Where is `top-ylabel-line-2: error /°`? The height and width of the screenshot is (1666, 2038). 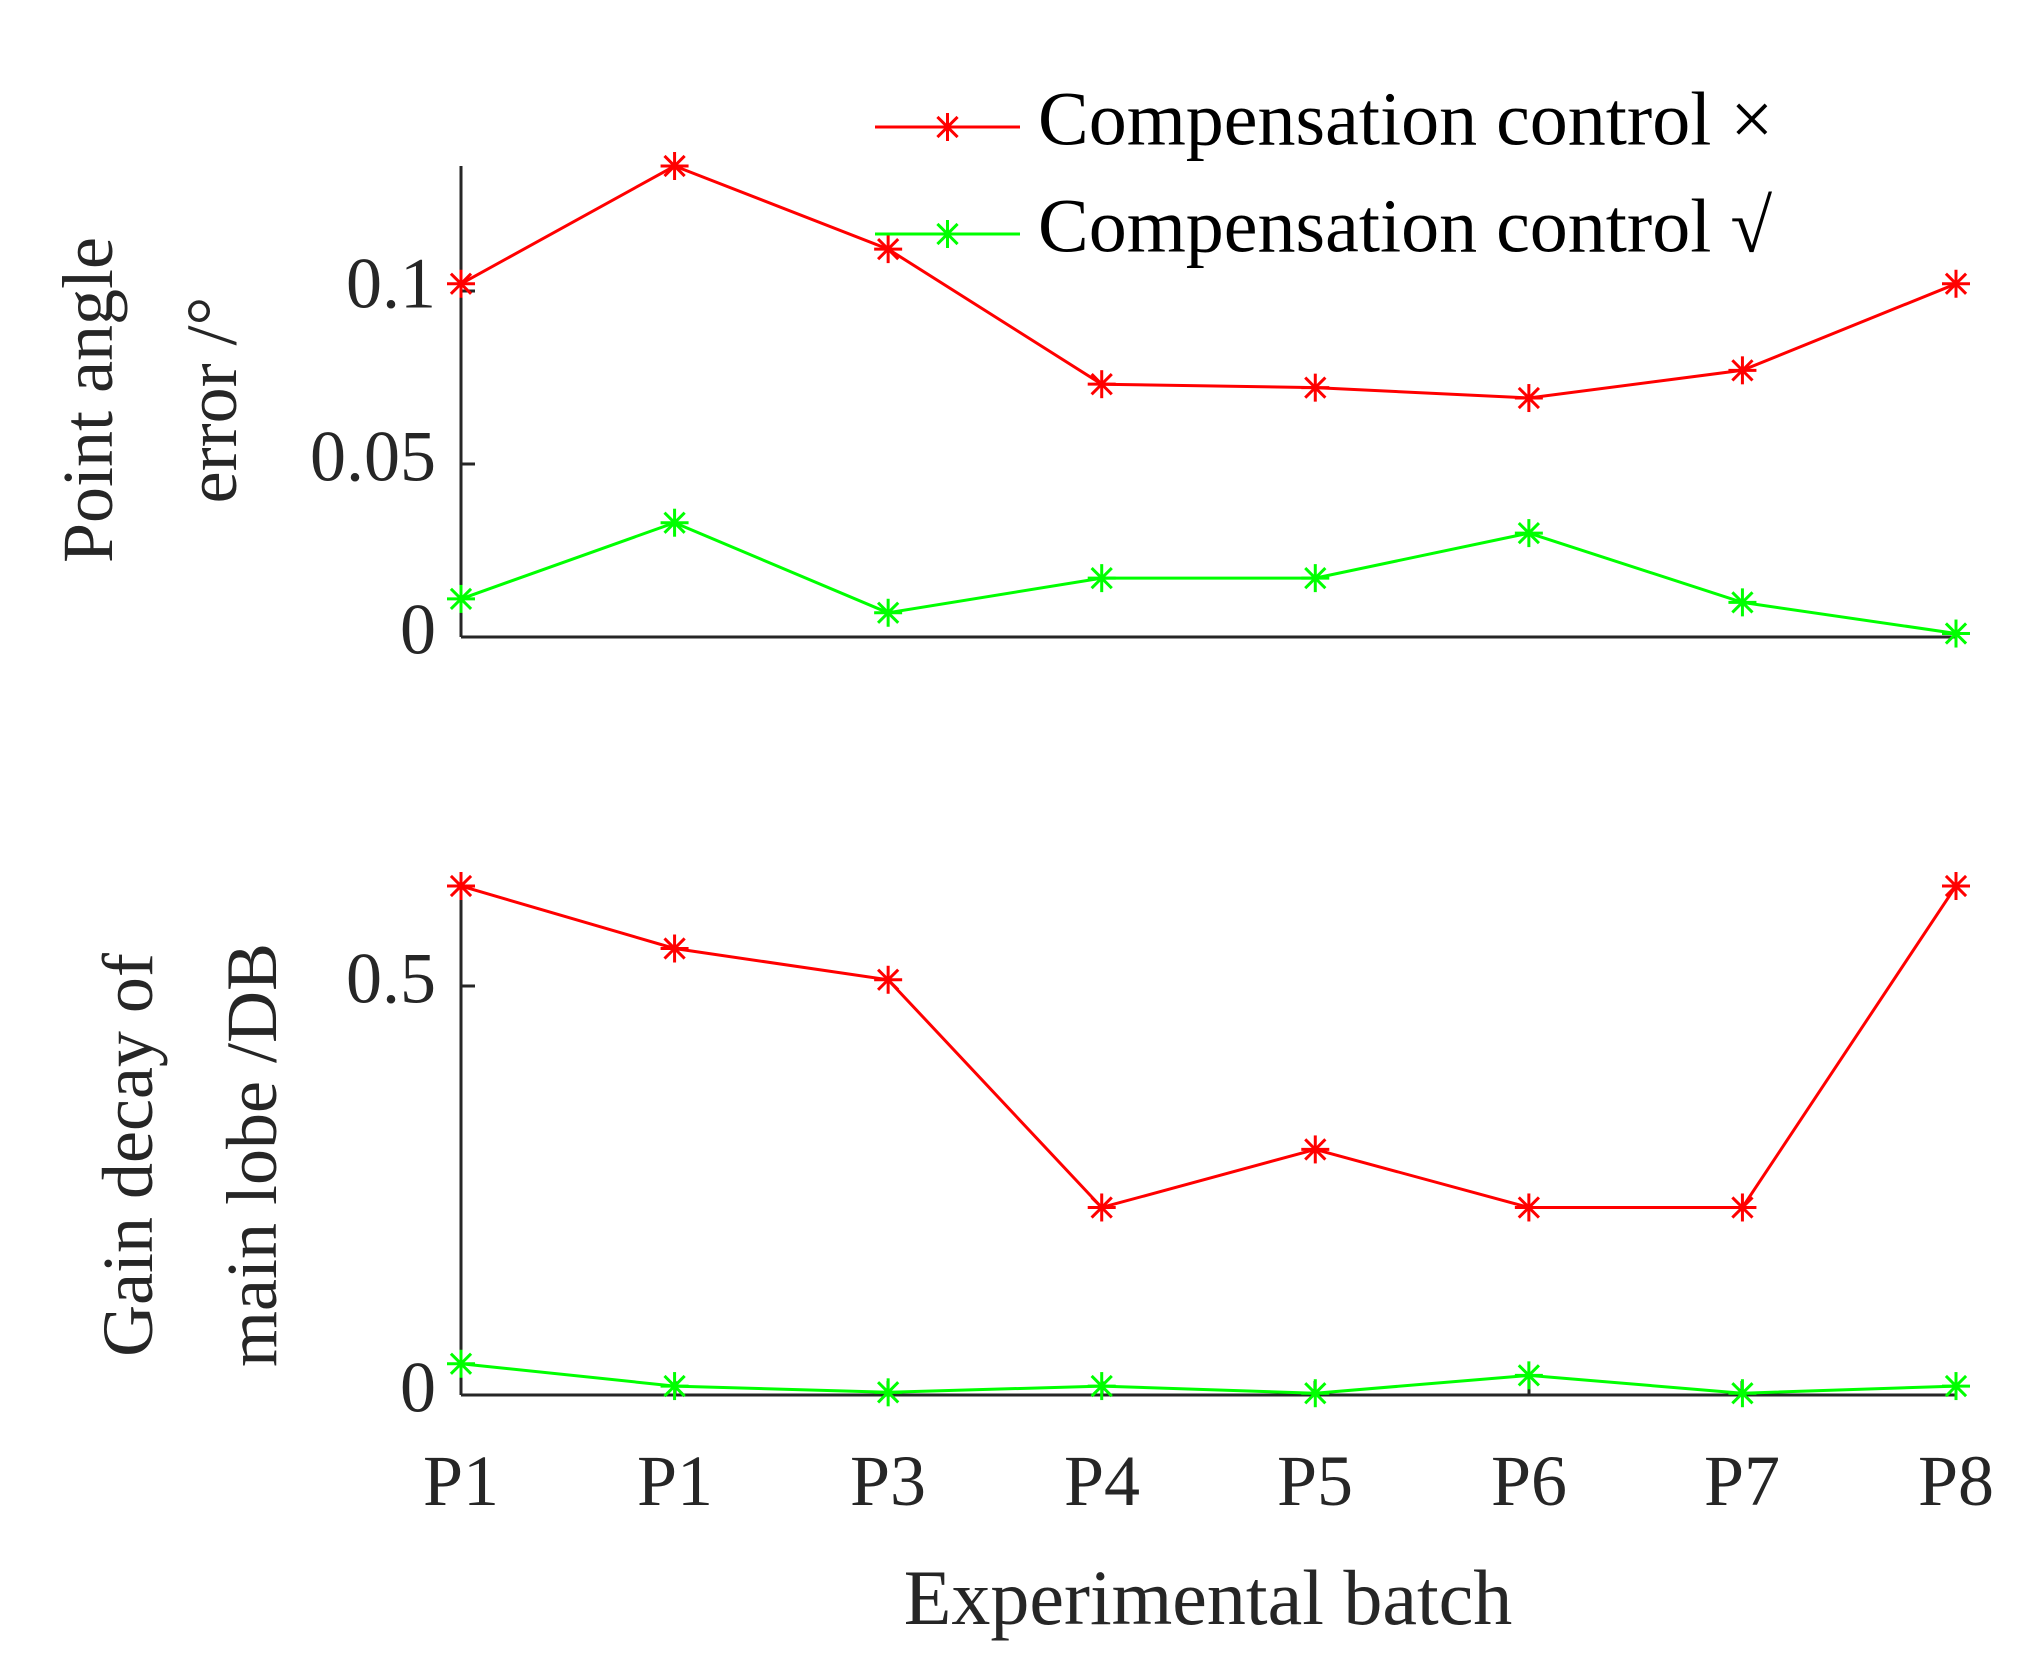
top-ylabel-line-2: error /° is located at coordinates (212, 400).